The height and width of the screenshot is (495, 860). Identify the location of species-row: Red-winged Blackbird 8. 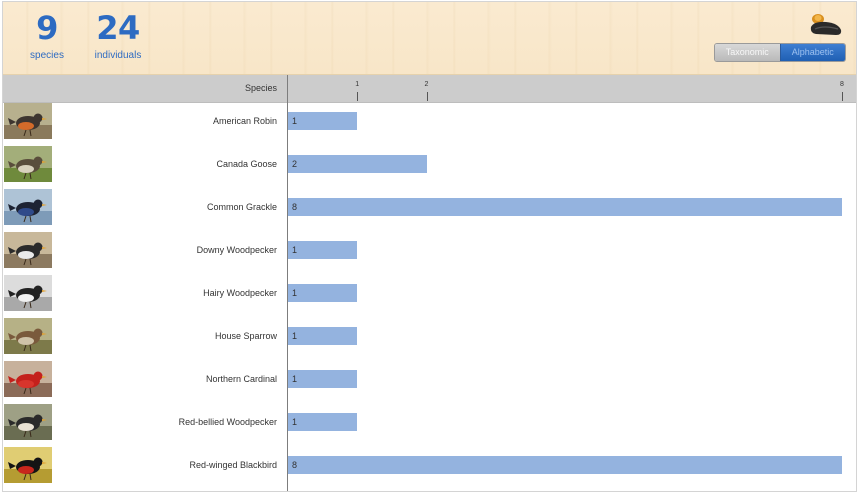
(429, 468).